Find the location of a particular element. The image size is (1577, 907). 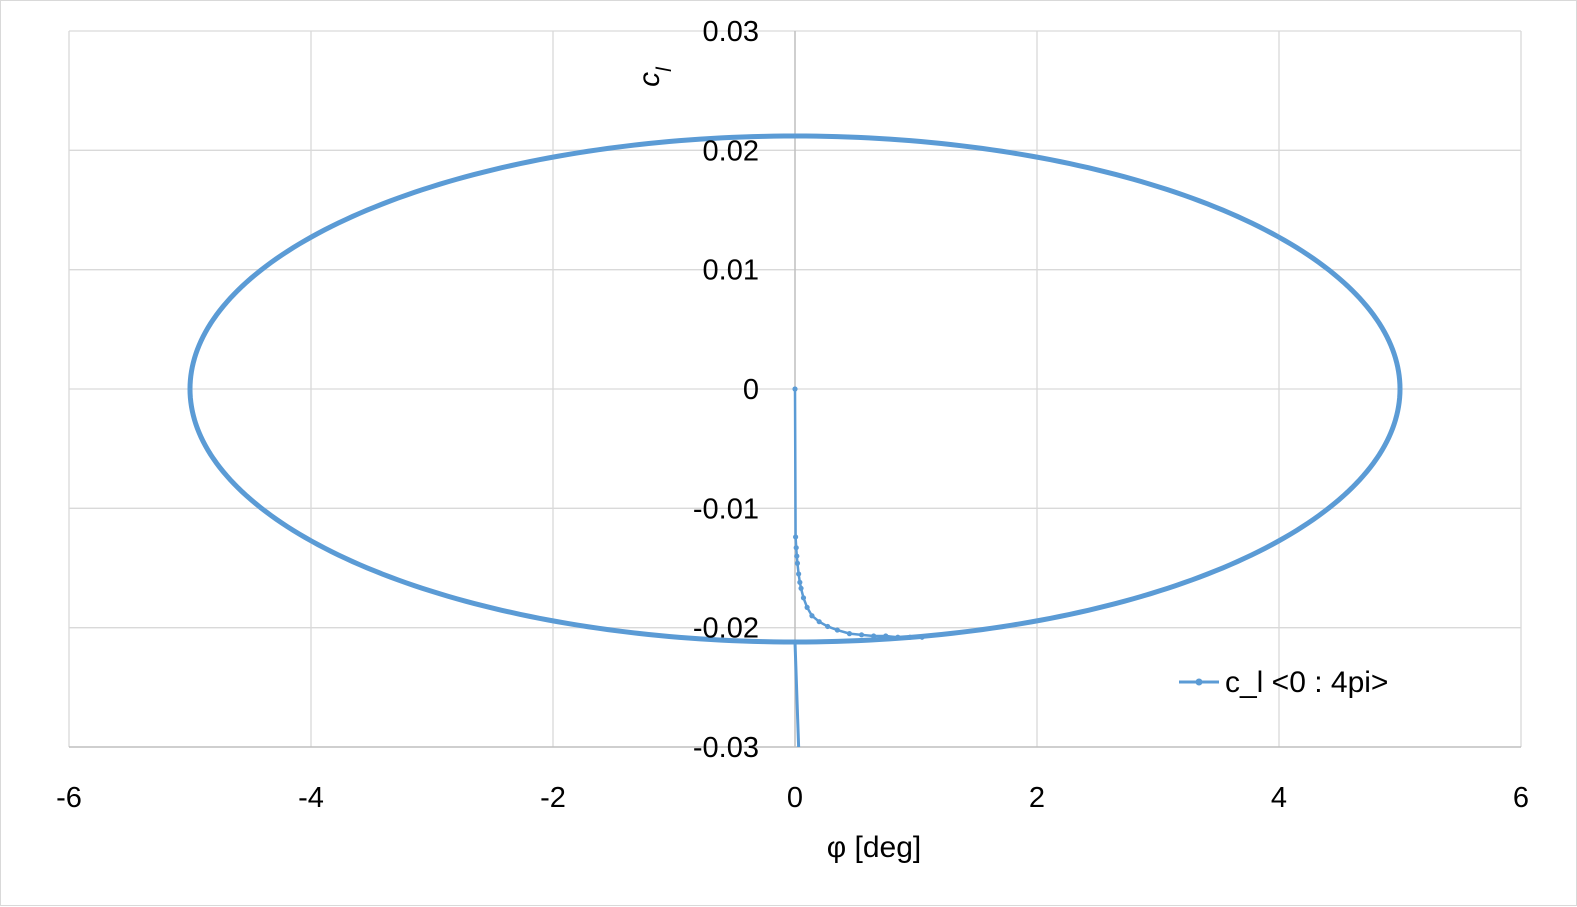

legend: c_l <0 : 4pi> is located at coordinates (1283, 682).